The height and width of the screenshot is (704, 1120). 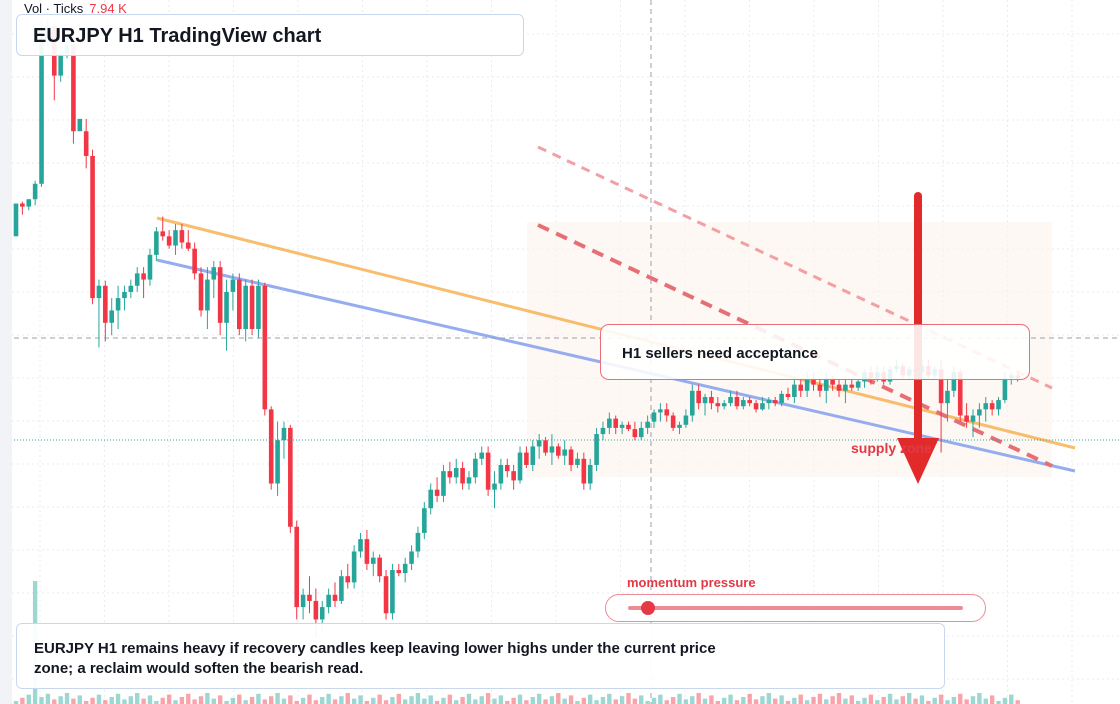 I want to click on volume-legend-label: Vol · Ticks, so click(x=54, y=8).